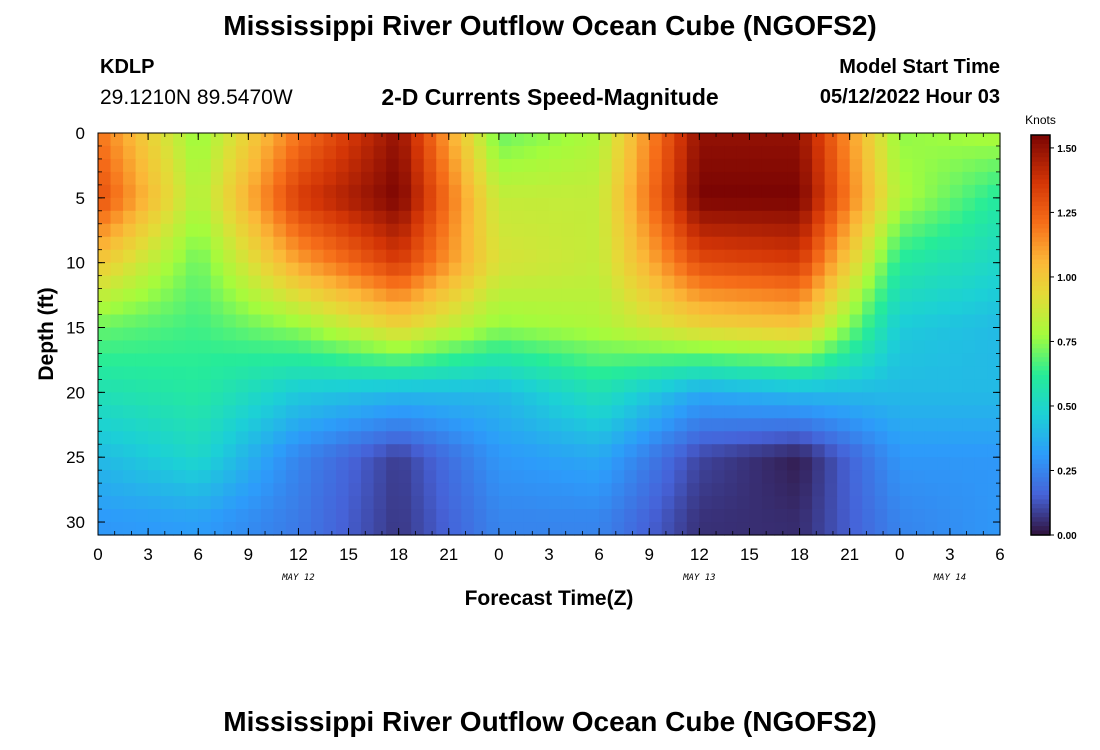 The height and width of the screenshot is (750, 1100). I want to click on colorbar-tick-label: 1.25, so click(1067, 213).